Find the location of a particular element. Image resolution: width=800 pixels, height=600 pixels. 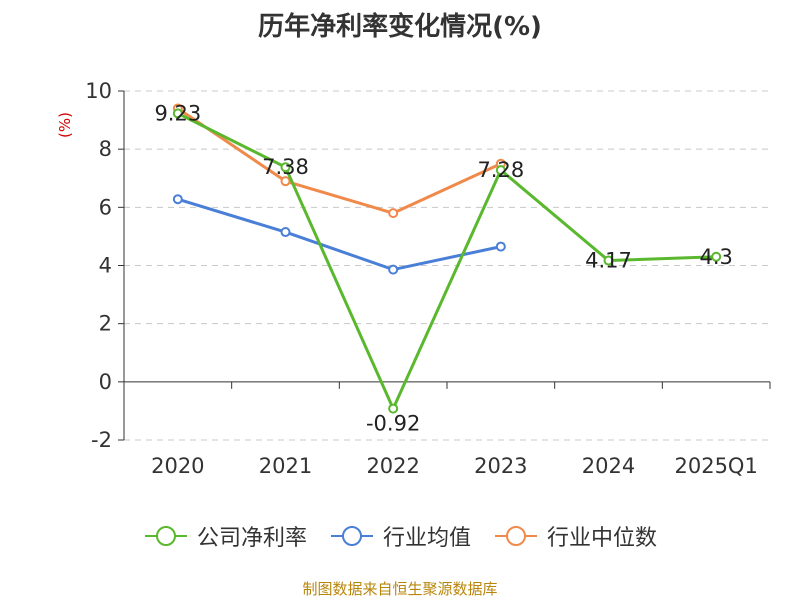

source-note: 制图数据来自恒生聚源数据库 is located at coordinates (400, 589).